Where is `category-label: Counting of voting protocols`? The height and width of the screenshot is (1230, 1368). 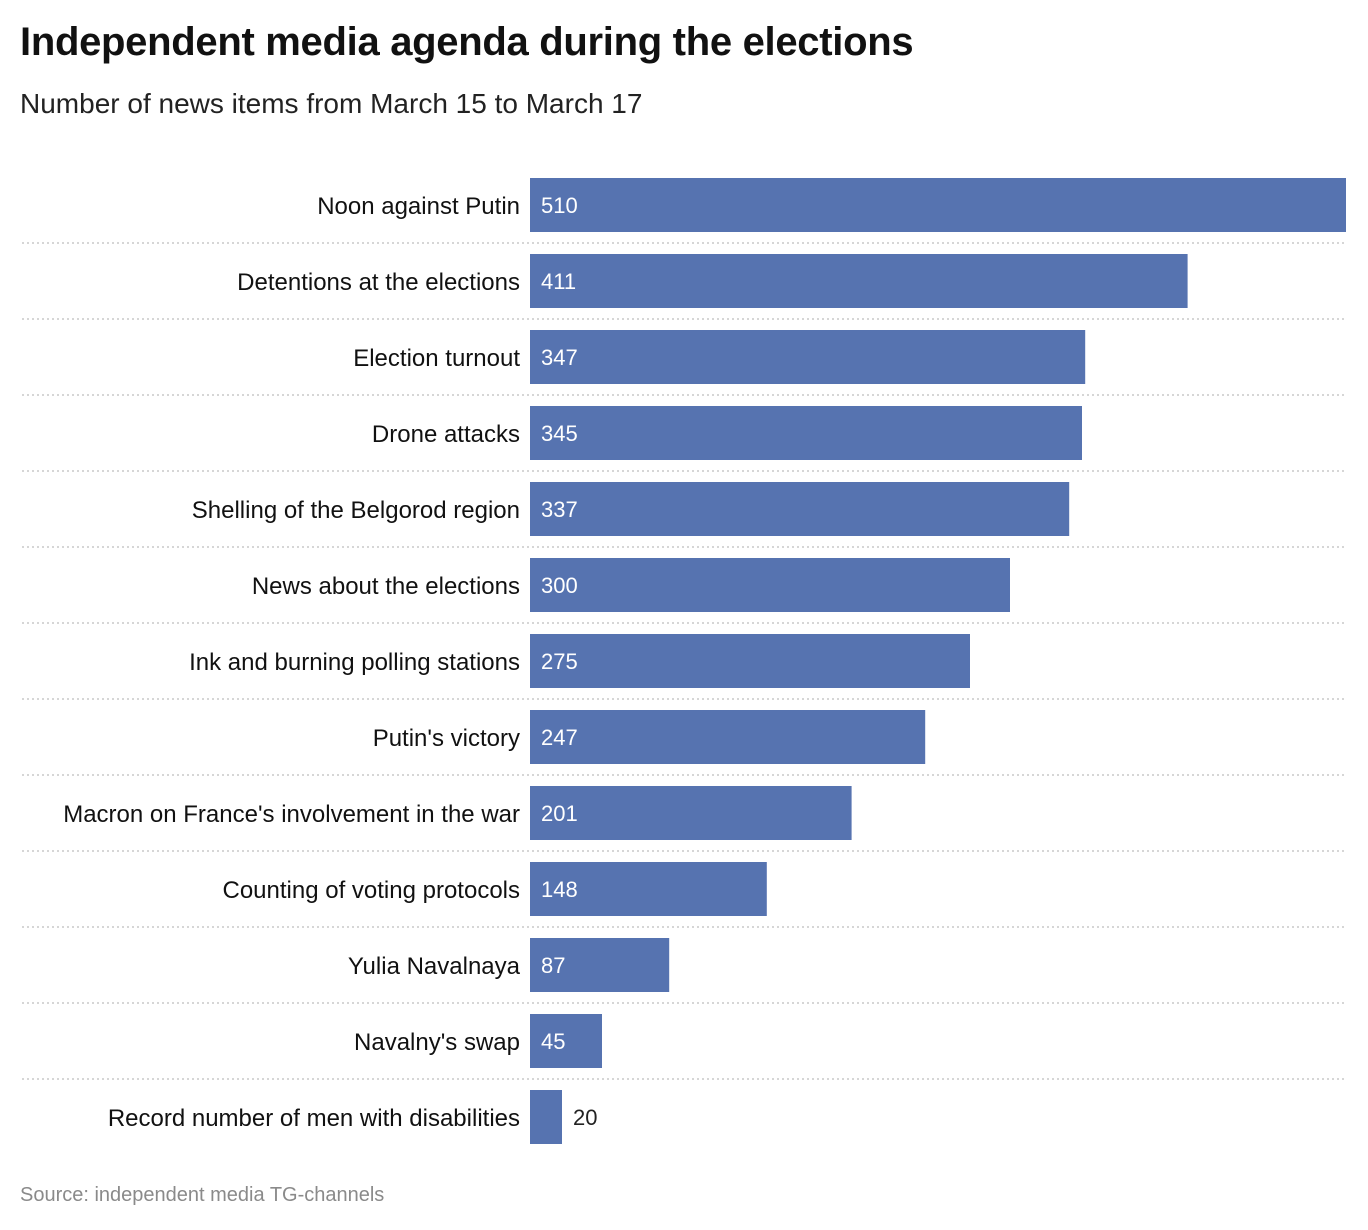
category-label: Counting of voting protocols is located at coordinates (371, 890).